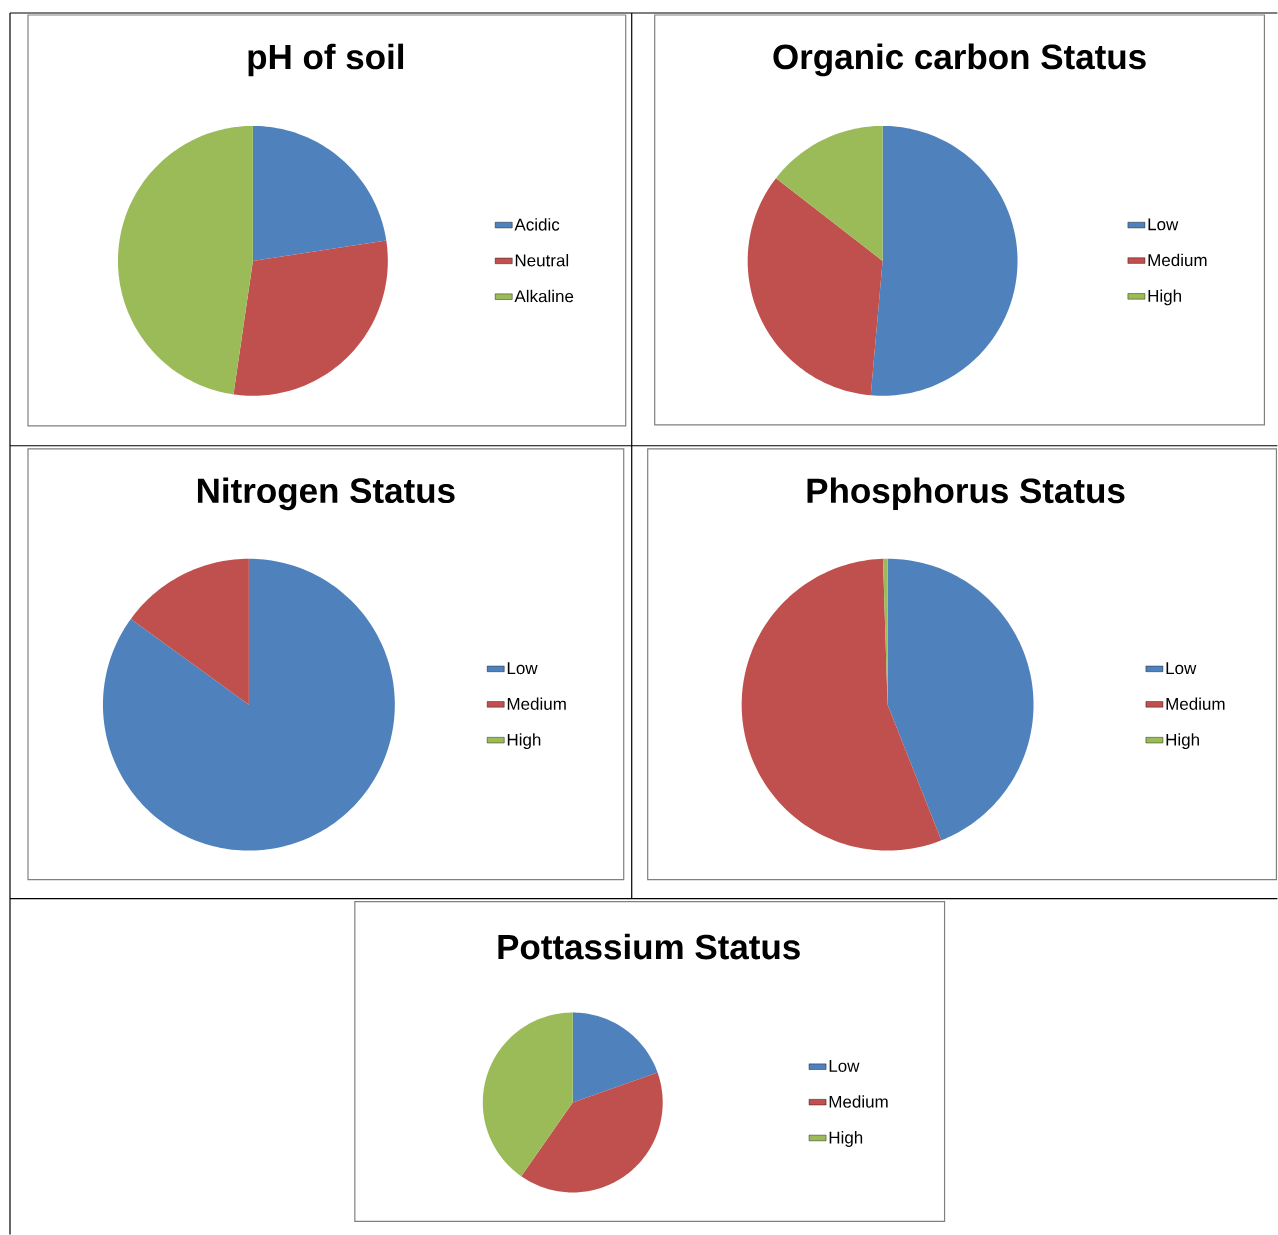 This screenshot has height=1235, width=1278. I want to click on legend-label: Alkaline, so click(544, 296).